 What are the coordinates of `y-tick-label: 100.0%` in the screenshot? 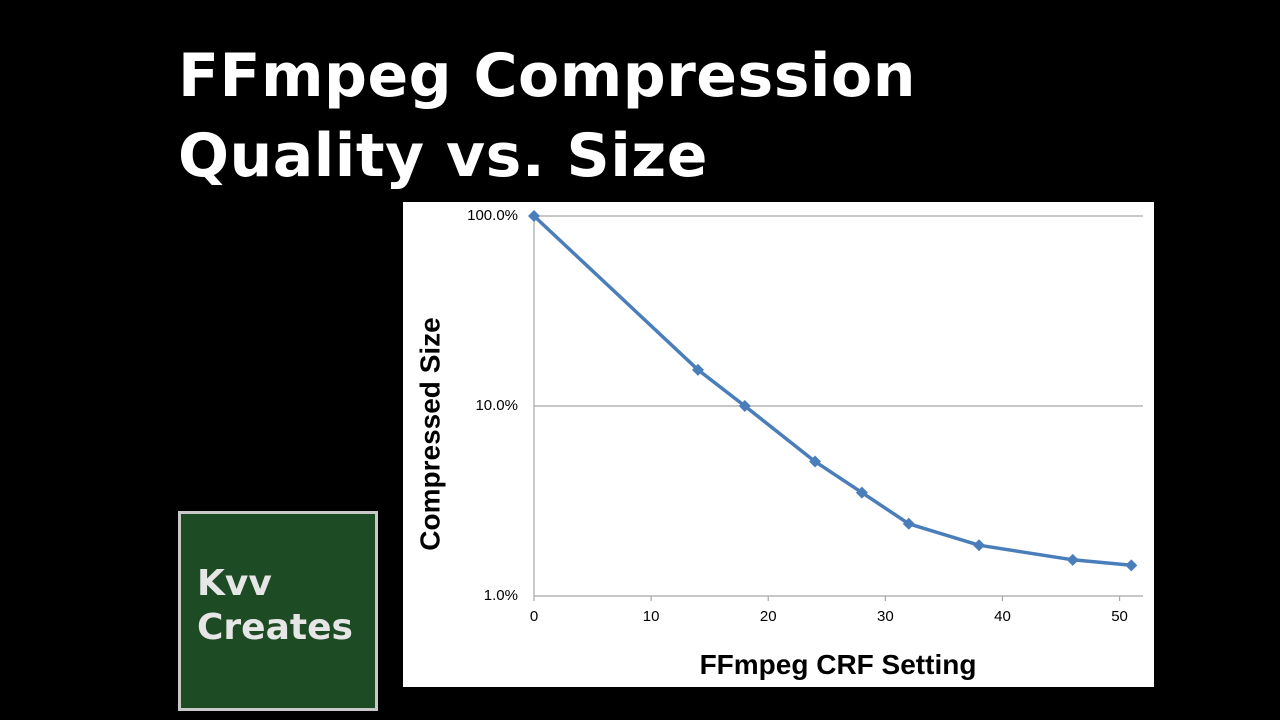 It's located at (492, 215).